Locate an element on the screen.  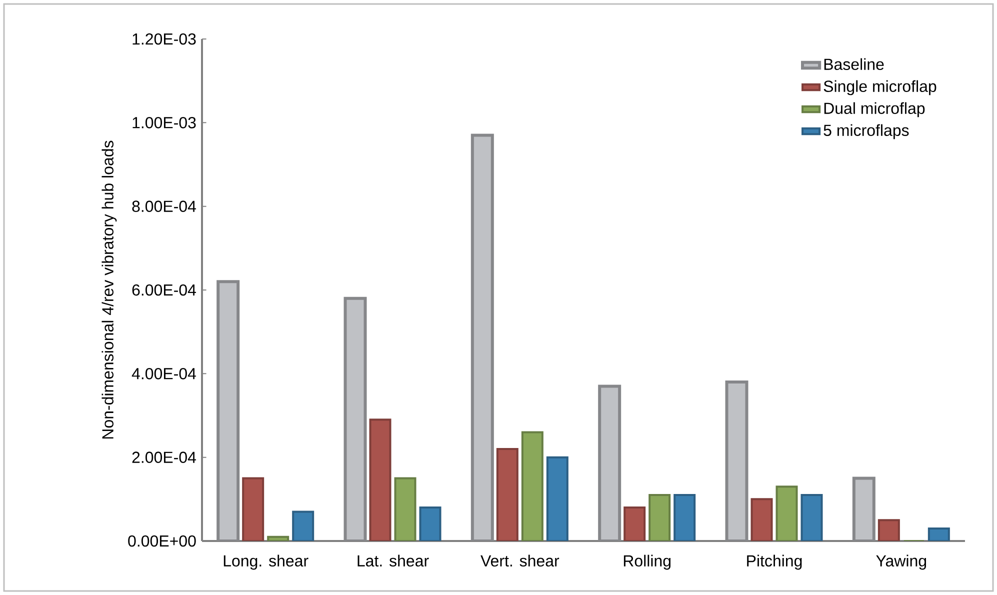
x-tick-label: Yawing is located at coordinates (901, 562).